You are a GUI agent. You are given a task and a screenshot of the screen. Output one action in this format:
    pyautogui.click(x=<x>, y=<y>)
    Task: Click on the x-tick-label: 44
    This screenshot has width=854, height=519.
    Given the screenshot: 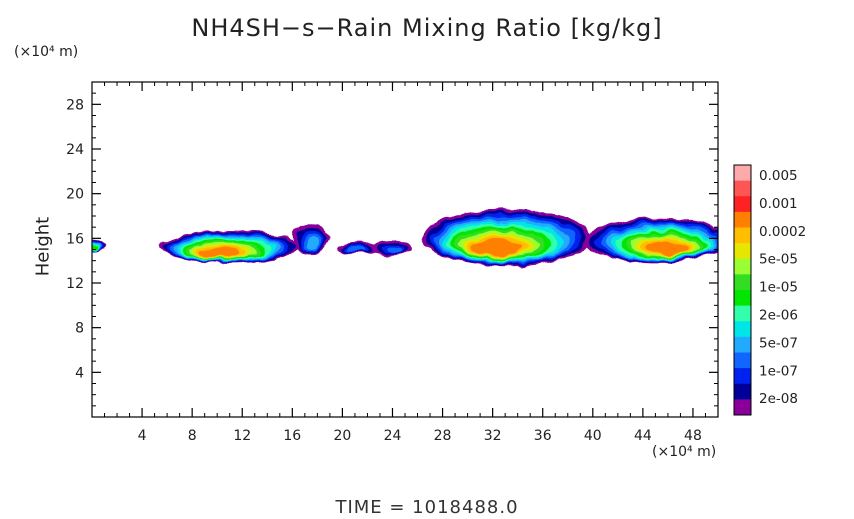 What is the action you would take?
    pyautogui.click(x=643, y=436)
    